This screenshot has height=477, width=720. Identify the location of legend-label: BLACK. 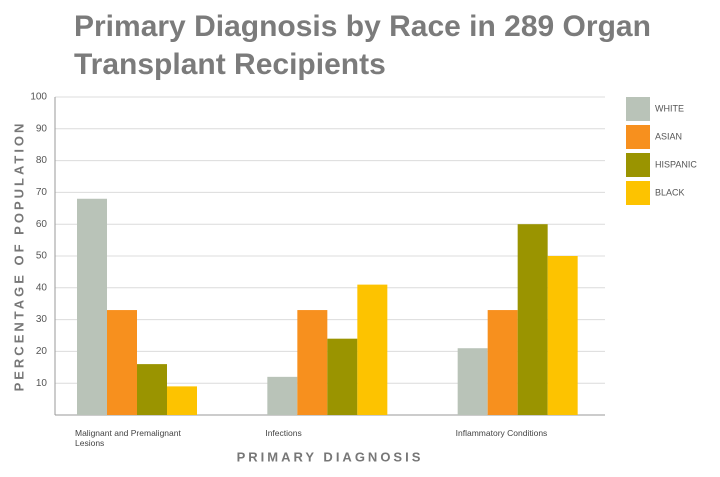
(670, 192).